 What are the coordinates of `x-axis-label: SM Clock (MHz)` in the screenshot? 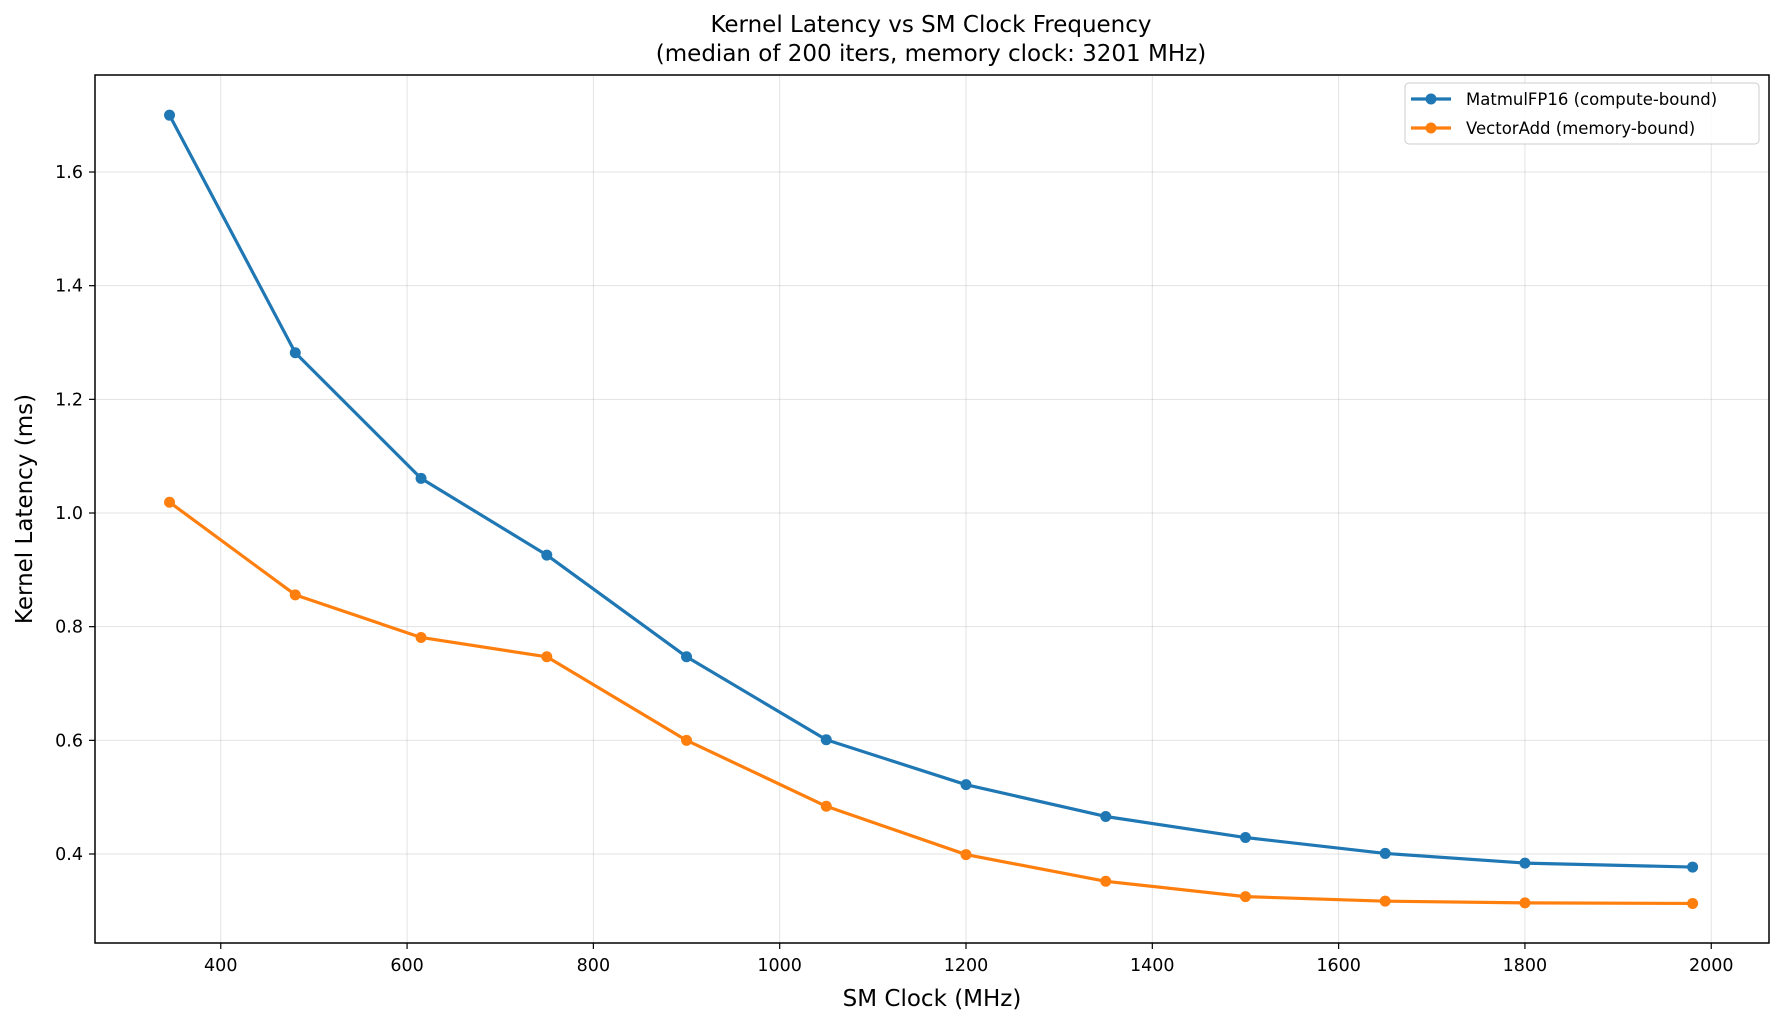 It's located at (932, 999).